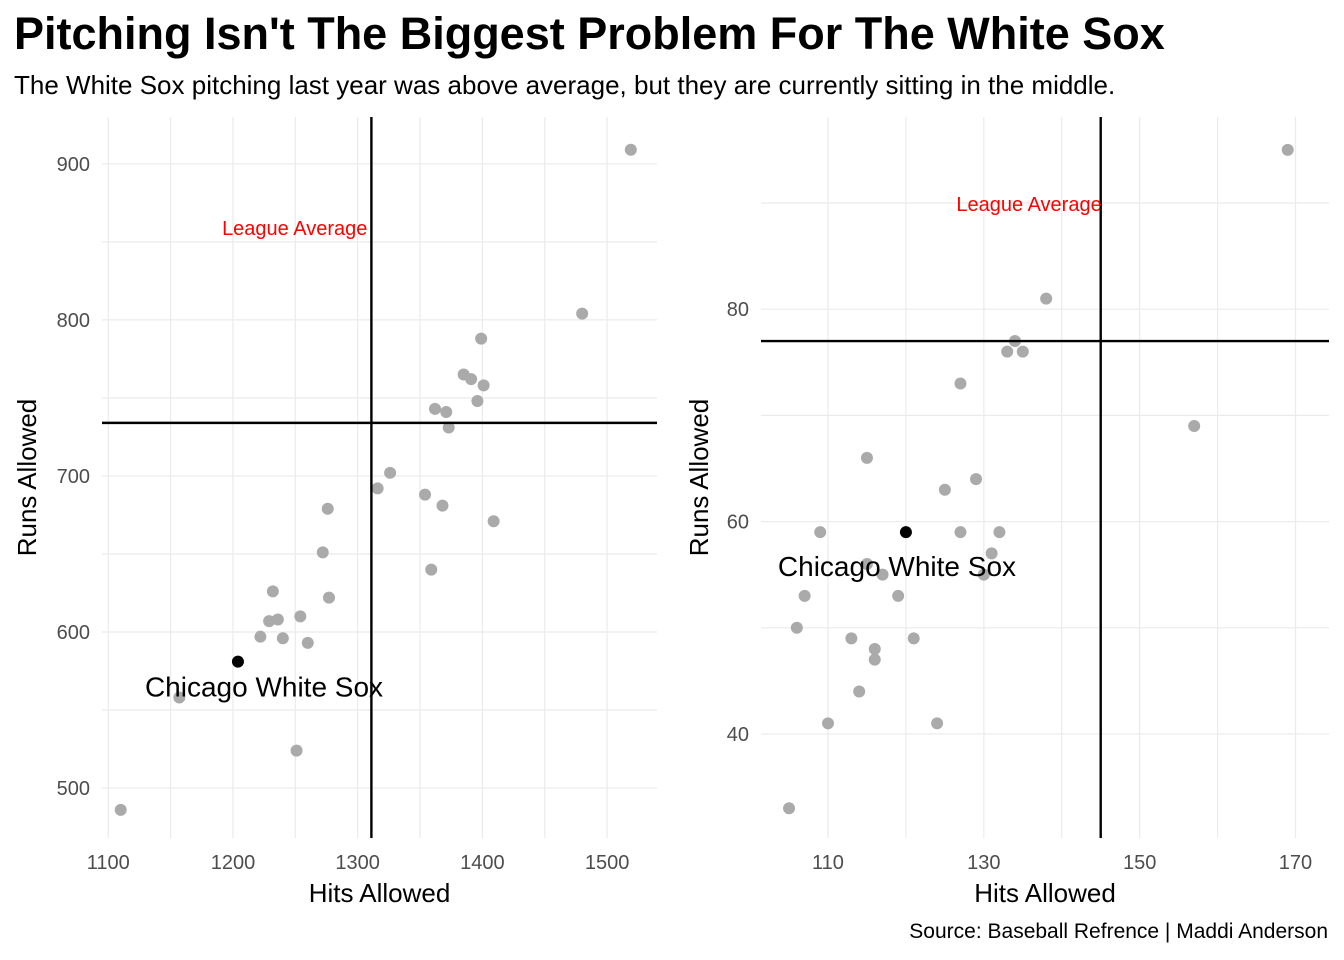 This screenshot has width=1344, height=960. What do you see at coordinates (108, 863) in the screenshot?
I see `x-tick-label: 1100` at bounding box center [108, 863].